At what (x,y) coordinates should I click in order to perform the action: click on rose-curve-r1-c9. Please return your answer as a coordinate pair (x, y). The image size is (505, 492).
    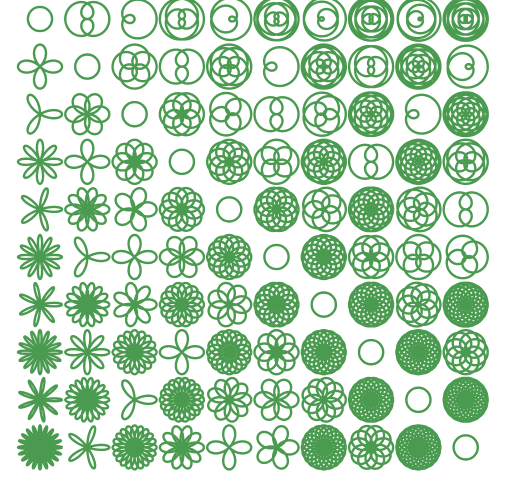
    Looking at the image, I should click on (419, 21).